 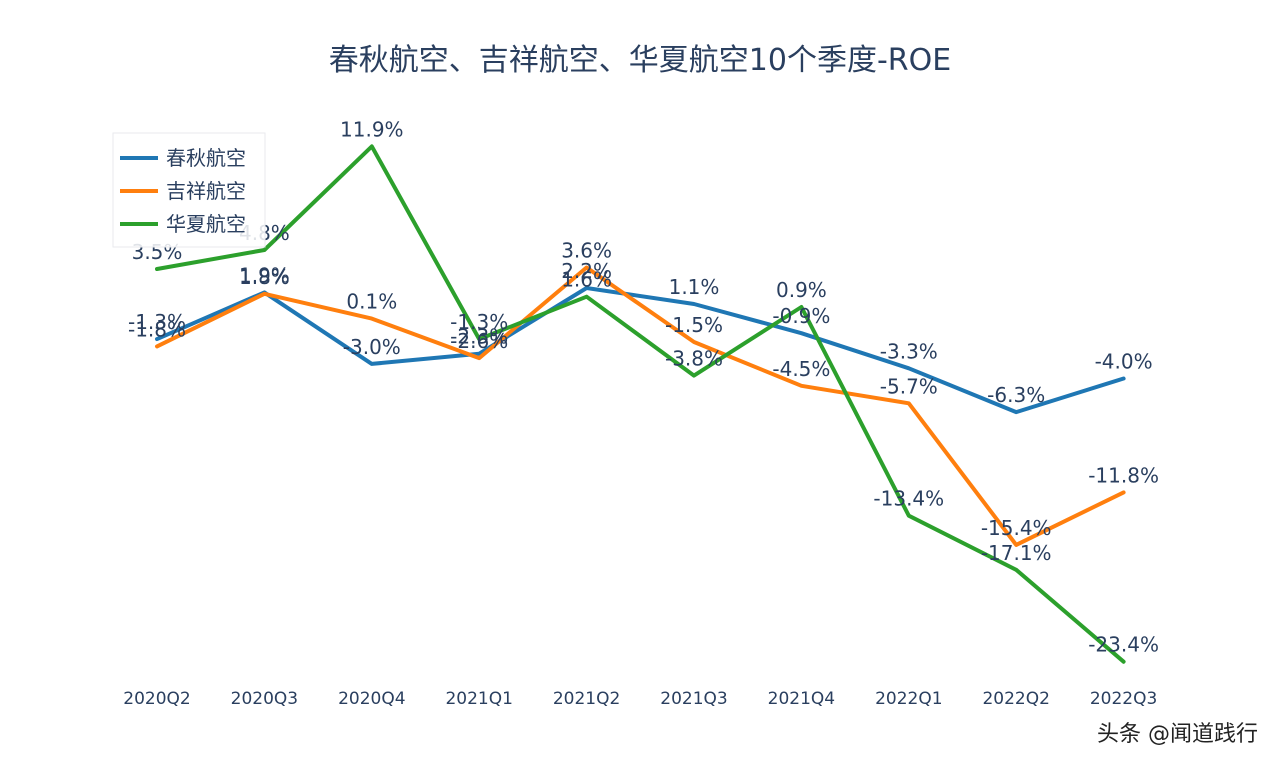 What do you see at coordinates (801, 290) in the screenshot?
I see `data-label: 0.9%` at bounding box center [801, 290].